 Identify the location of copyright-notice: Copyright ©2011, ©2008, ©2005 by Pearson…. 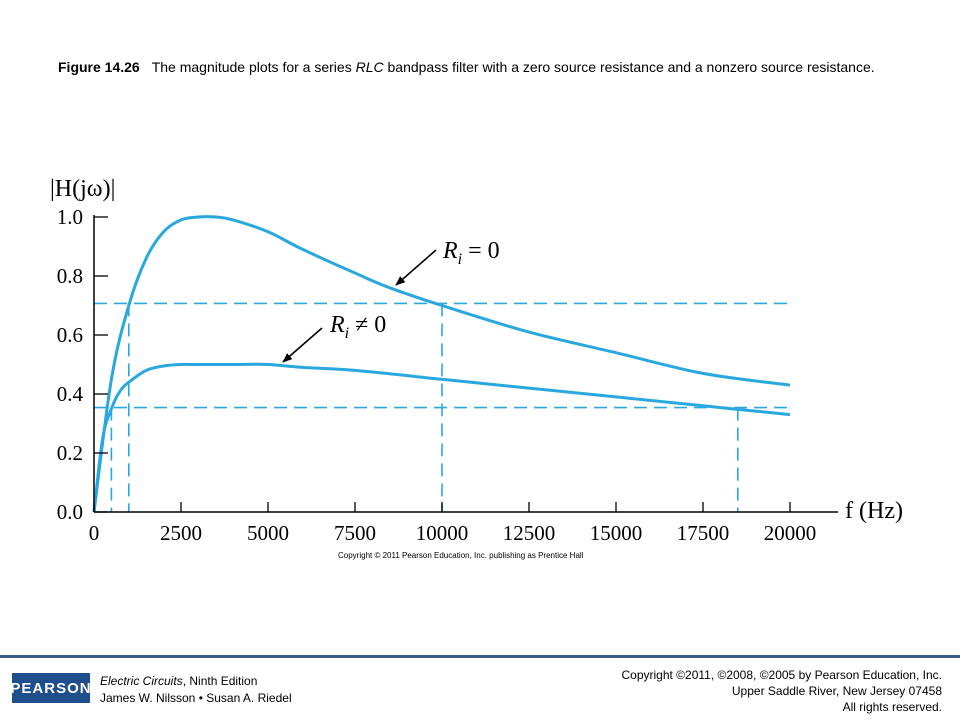
(781, 691).